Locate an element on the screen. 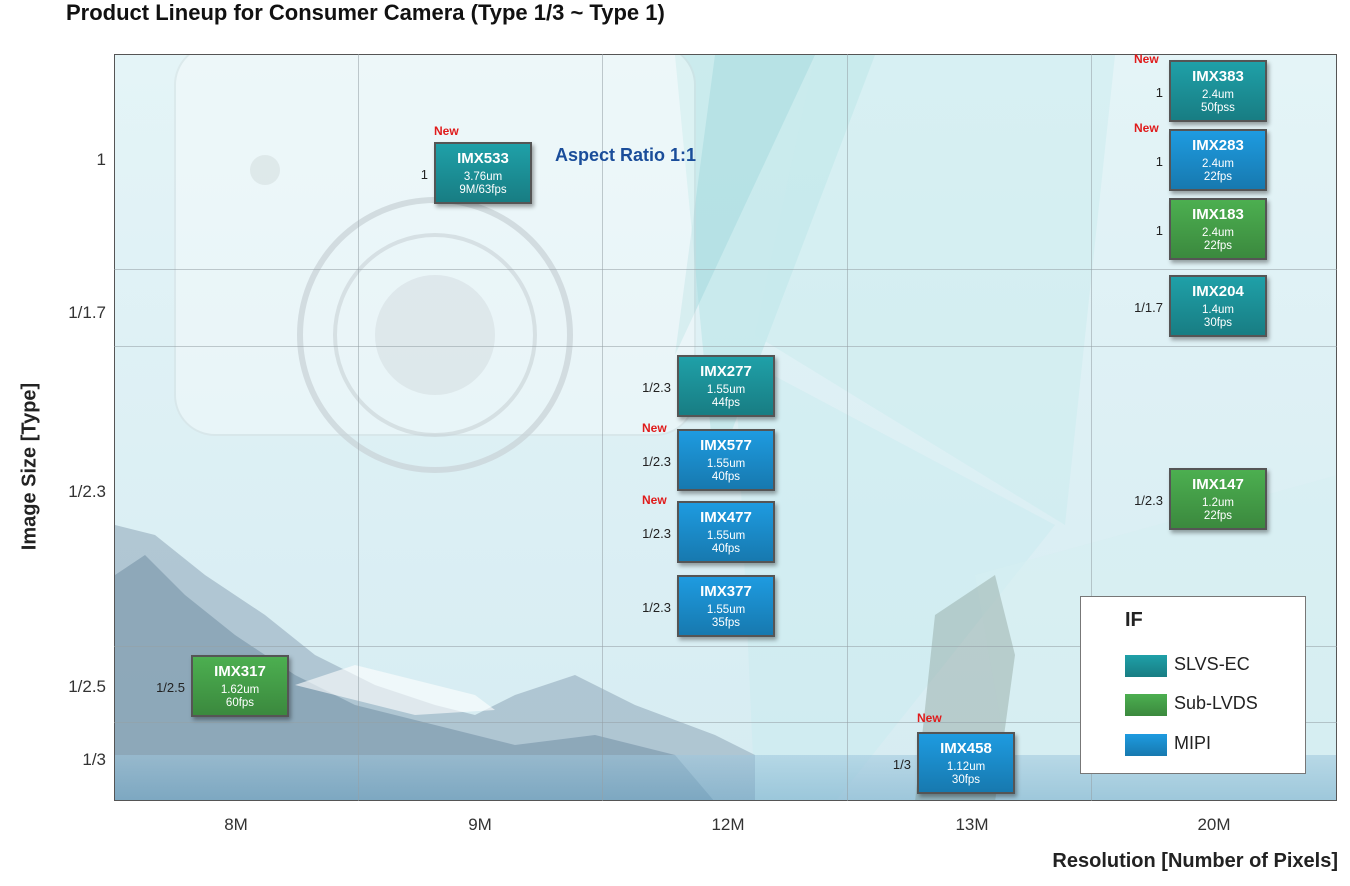 The image size is (1350, 886). size-label: 1/2.5 is located at coordinates (170, 687).